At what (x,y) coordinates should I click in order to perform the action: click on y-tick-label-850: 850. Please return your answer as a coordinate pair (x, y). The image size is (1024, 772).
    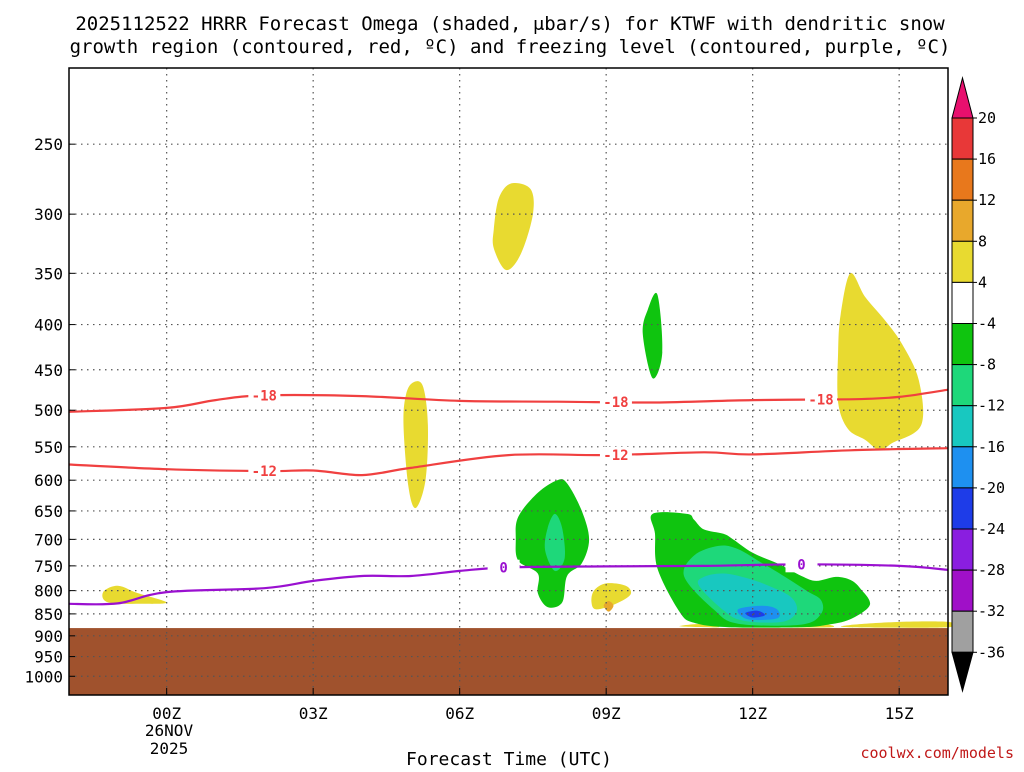
    Looking at the image, I should click on (48, 614).